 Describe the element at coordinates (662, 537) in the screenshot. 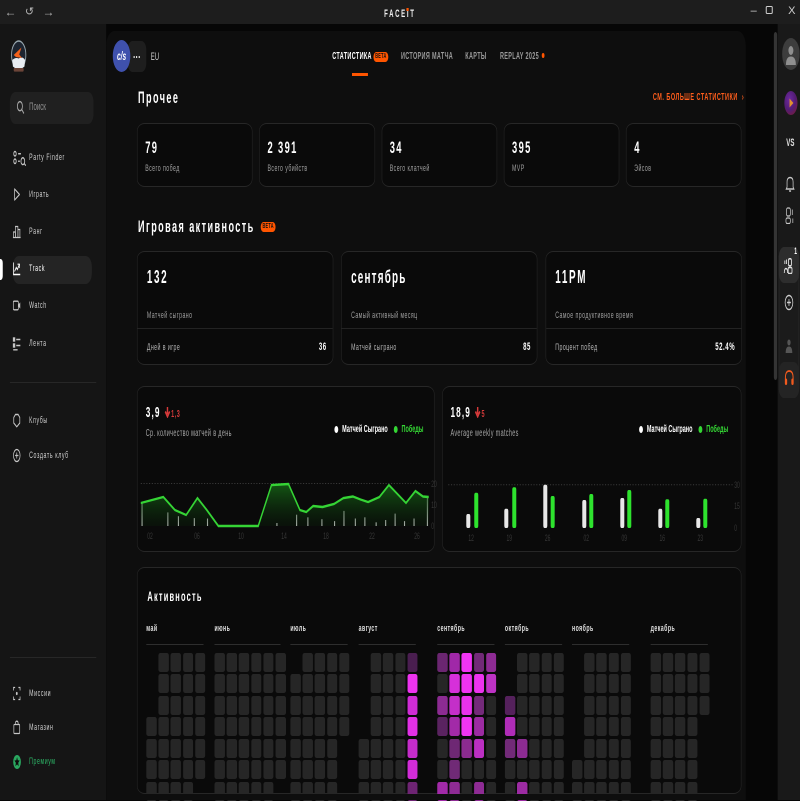

I see `svg-text: 16` at that location.